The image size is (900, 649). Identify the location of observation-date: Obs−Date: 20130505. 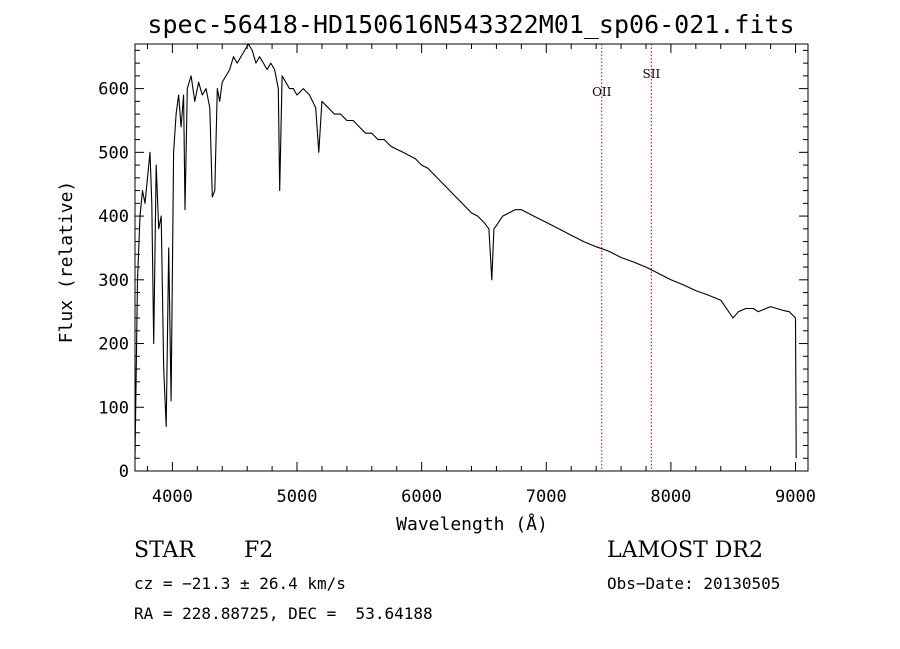
(694, 583).